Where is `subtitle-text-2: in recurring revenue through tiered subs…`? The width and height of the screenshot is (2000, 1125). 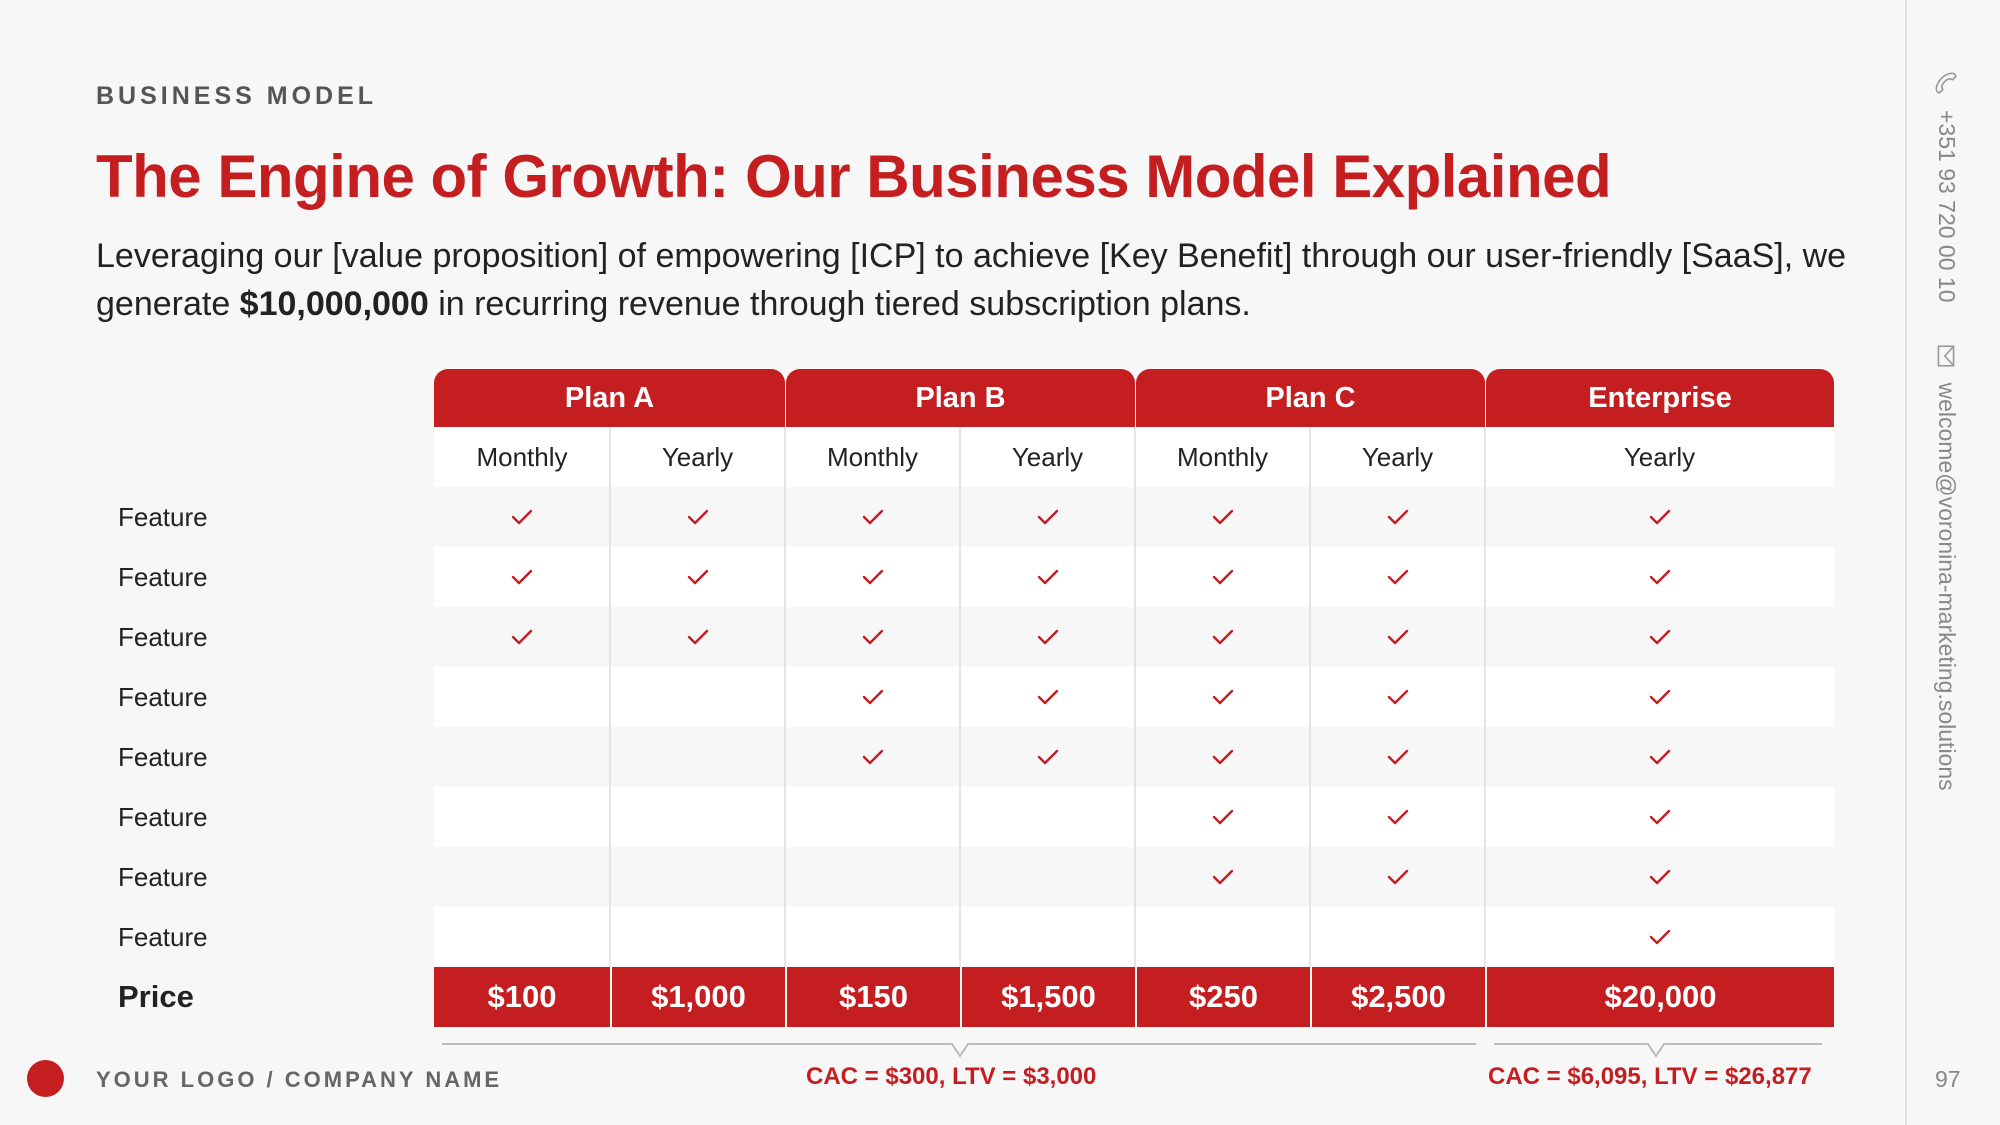
subtitle-text-2: in recurring revenue through tiered subs… is located at coordinates (839, 304).